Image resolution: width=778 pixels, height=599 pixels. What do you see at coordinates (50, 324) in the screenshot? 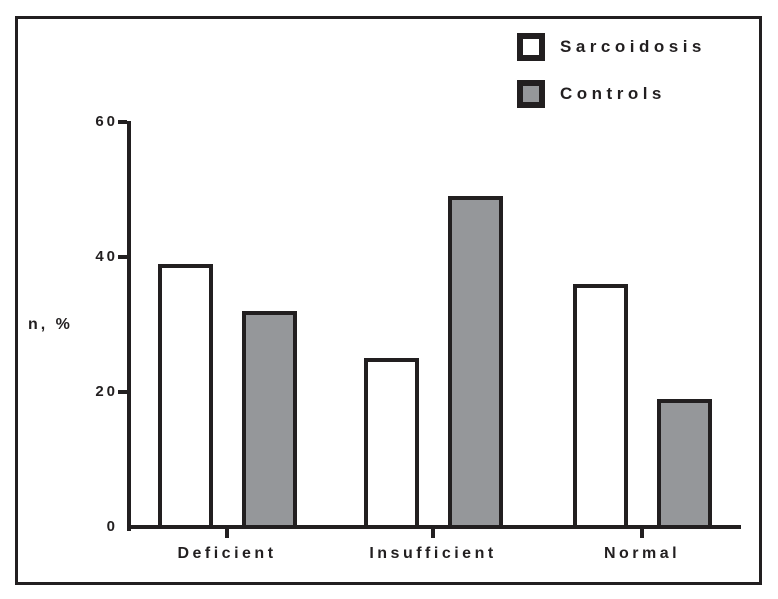
I see `y-axis-title: n, %` at bounding box center [50, 324].